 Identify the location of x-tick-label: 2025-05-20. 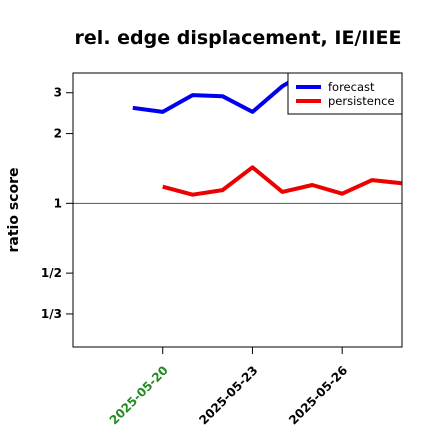
(139, 395).